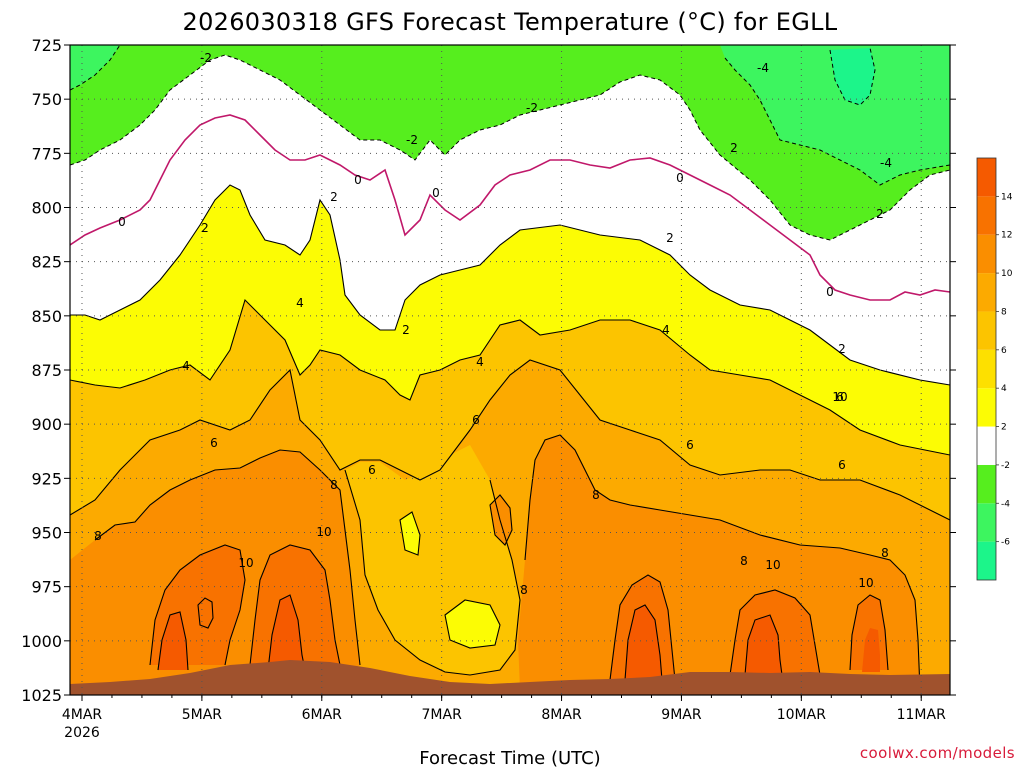  Describe the element at coordinates (501, 520) in the screenshot. I see `band-8-10-blob` at that location.